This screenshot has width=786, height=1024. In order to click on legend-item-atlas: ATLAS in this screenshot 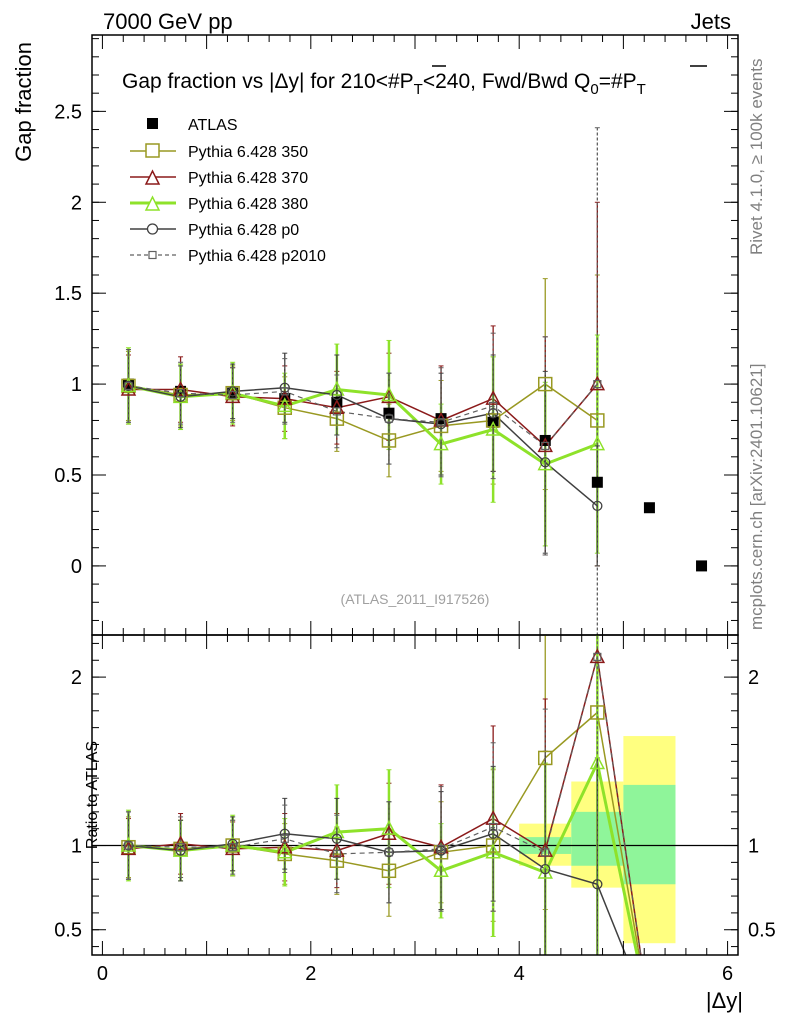, I will do `click(192, 125)`.